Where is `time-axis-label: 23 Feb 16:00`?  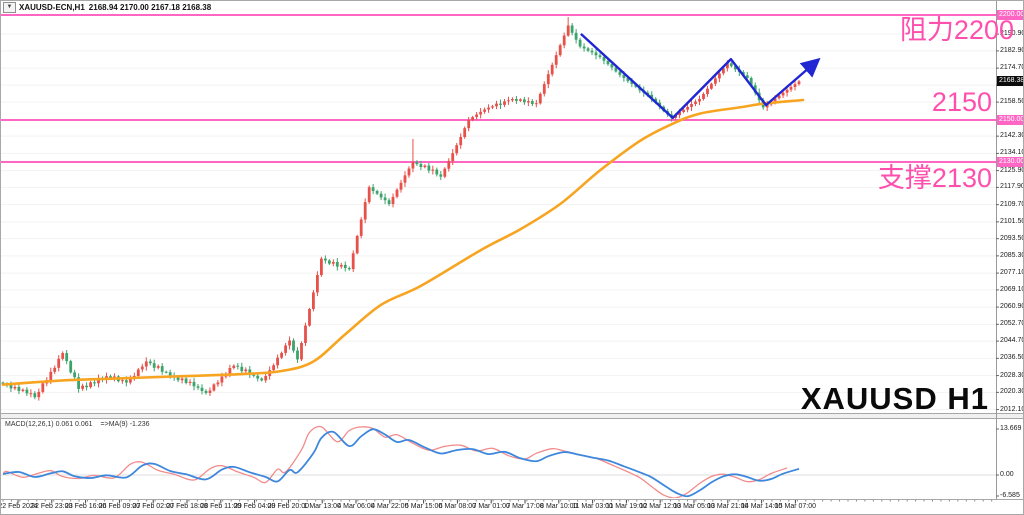
time-axis-label: 23 Feb 16:00 is located at coordinates (85, 506).